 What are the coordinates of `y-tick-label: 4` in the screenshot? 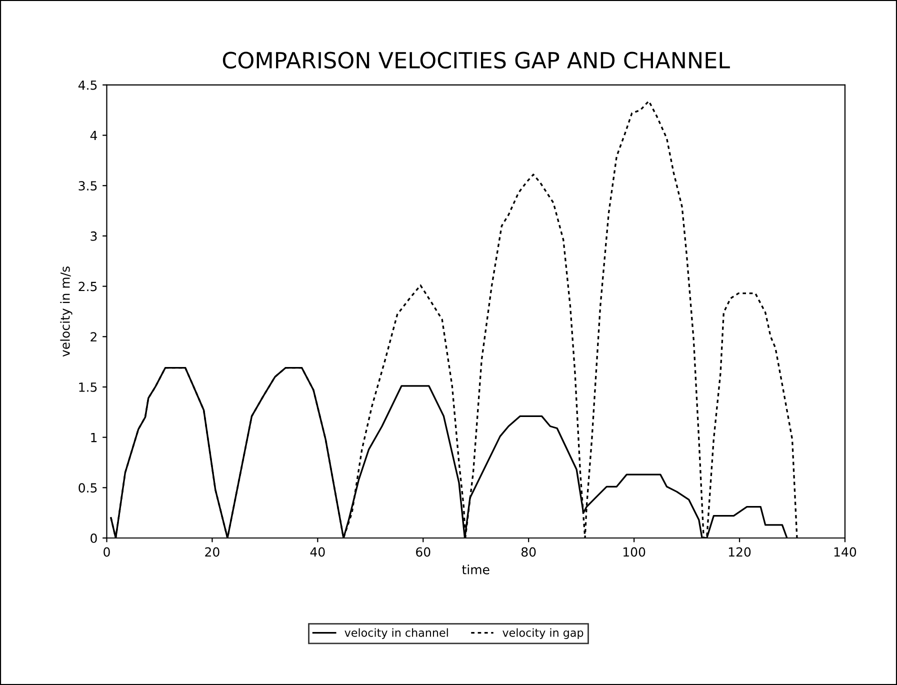 It's located at (94, 135).